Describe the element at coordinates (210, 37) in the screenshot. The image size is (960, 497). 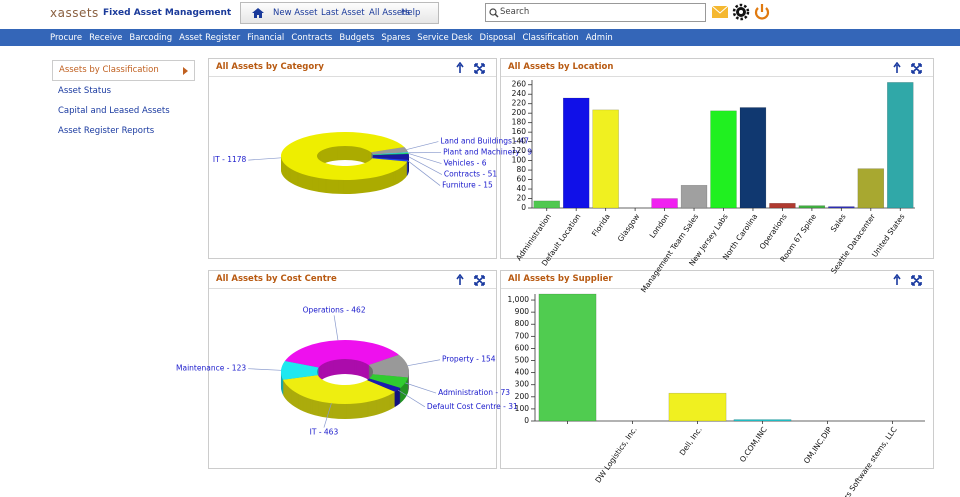
I see `menu-item: Asset Register` at that location.